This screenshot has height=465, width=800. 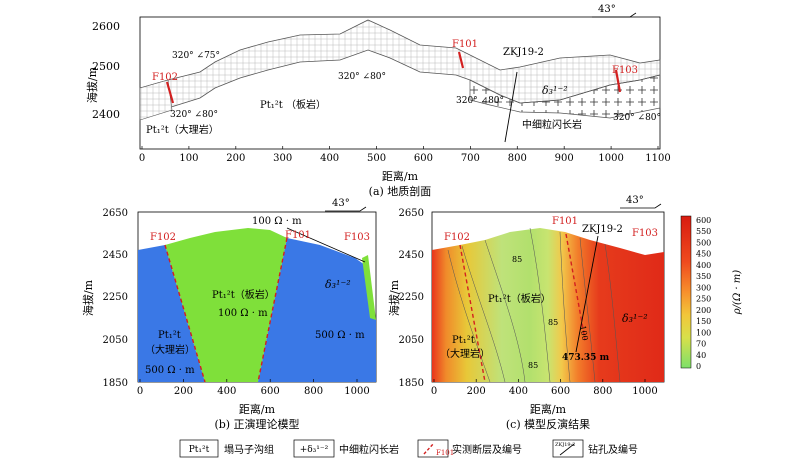 What do you see at coordinates (429, 448) in the screenshot?
I see `legend-fault-icon` at bounding box center [429, 448].